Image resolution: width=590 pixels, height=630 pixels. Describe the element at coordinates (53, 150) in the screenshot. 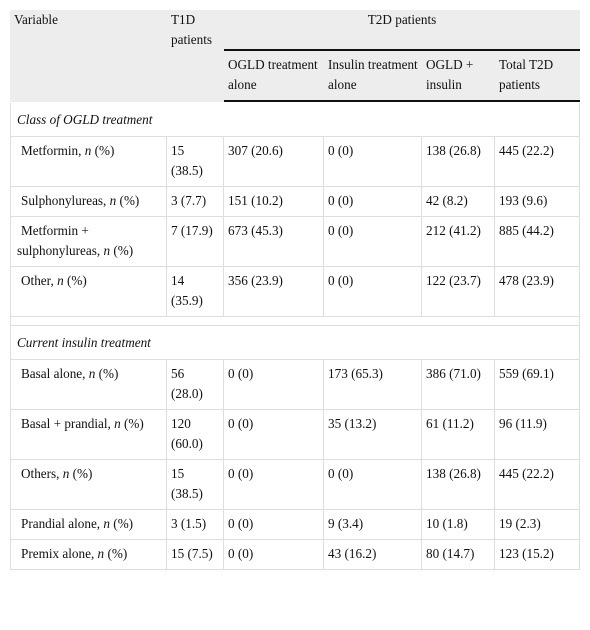

I see `variable-label: Metformin,` at that location.